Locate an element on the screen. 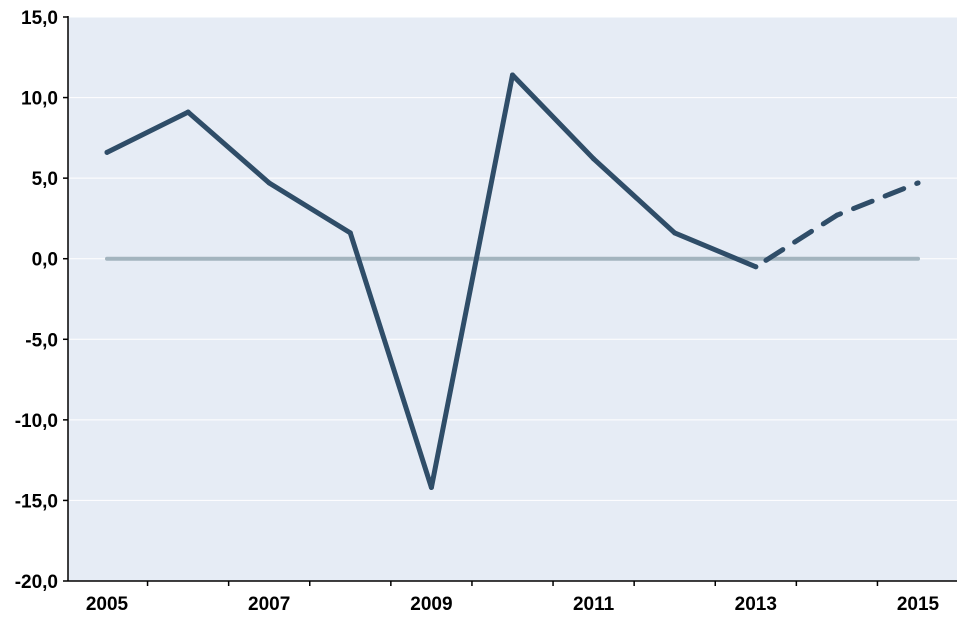  x-axis-tick-labels: 2005 2007 2009 2011 2013 2015 is located at coordinates (513, 604).